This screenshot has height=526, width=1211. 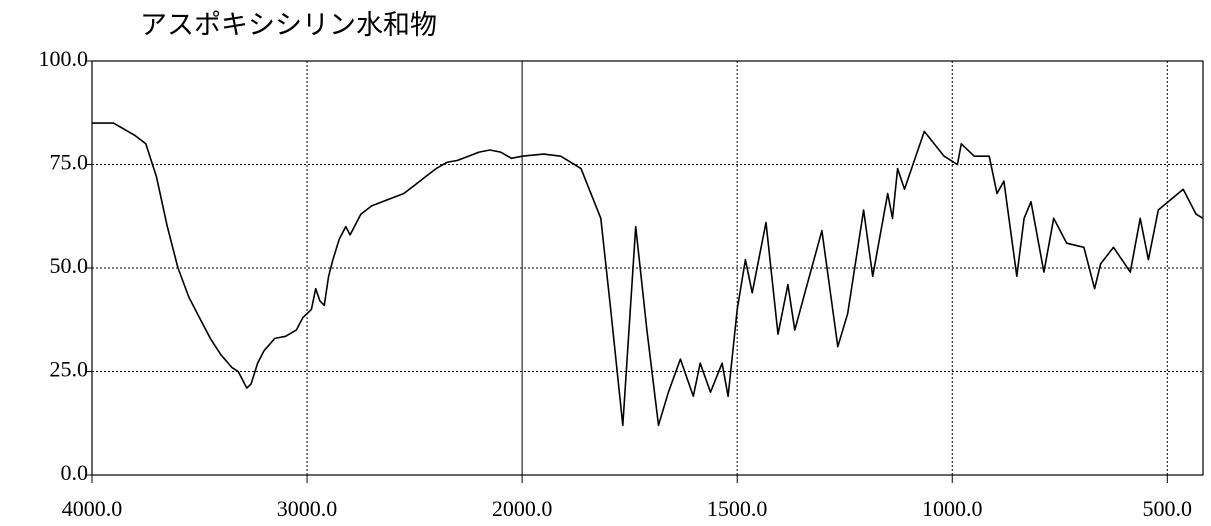 What do you see at coordinates (69, 162) in the screenshot?
I see `y-tick-label: 75.0` at bounding box center [69, 162].